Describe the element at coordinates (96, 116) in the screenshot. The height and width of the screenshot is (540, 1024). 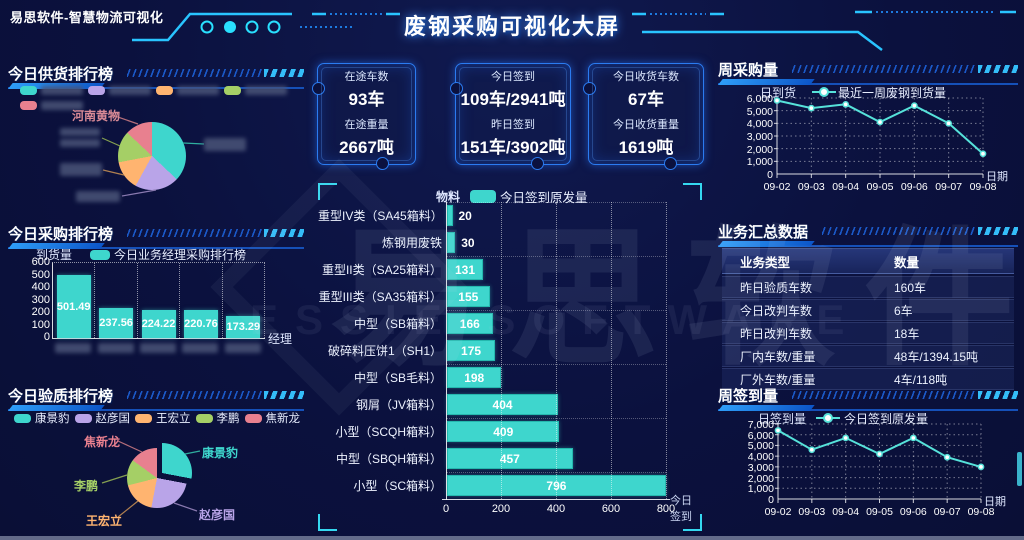
I see `pie-callout-label: 河南黄物` at that location.